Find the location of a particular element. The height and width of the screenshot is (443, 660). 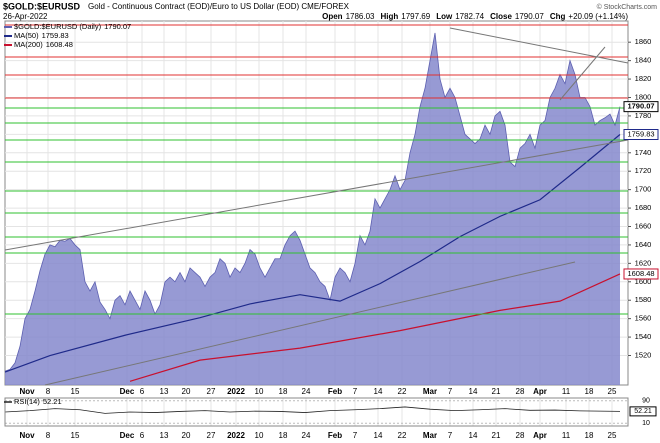

y-tick-label: 1700 is located at coordinates (643, 189).